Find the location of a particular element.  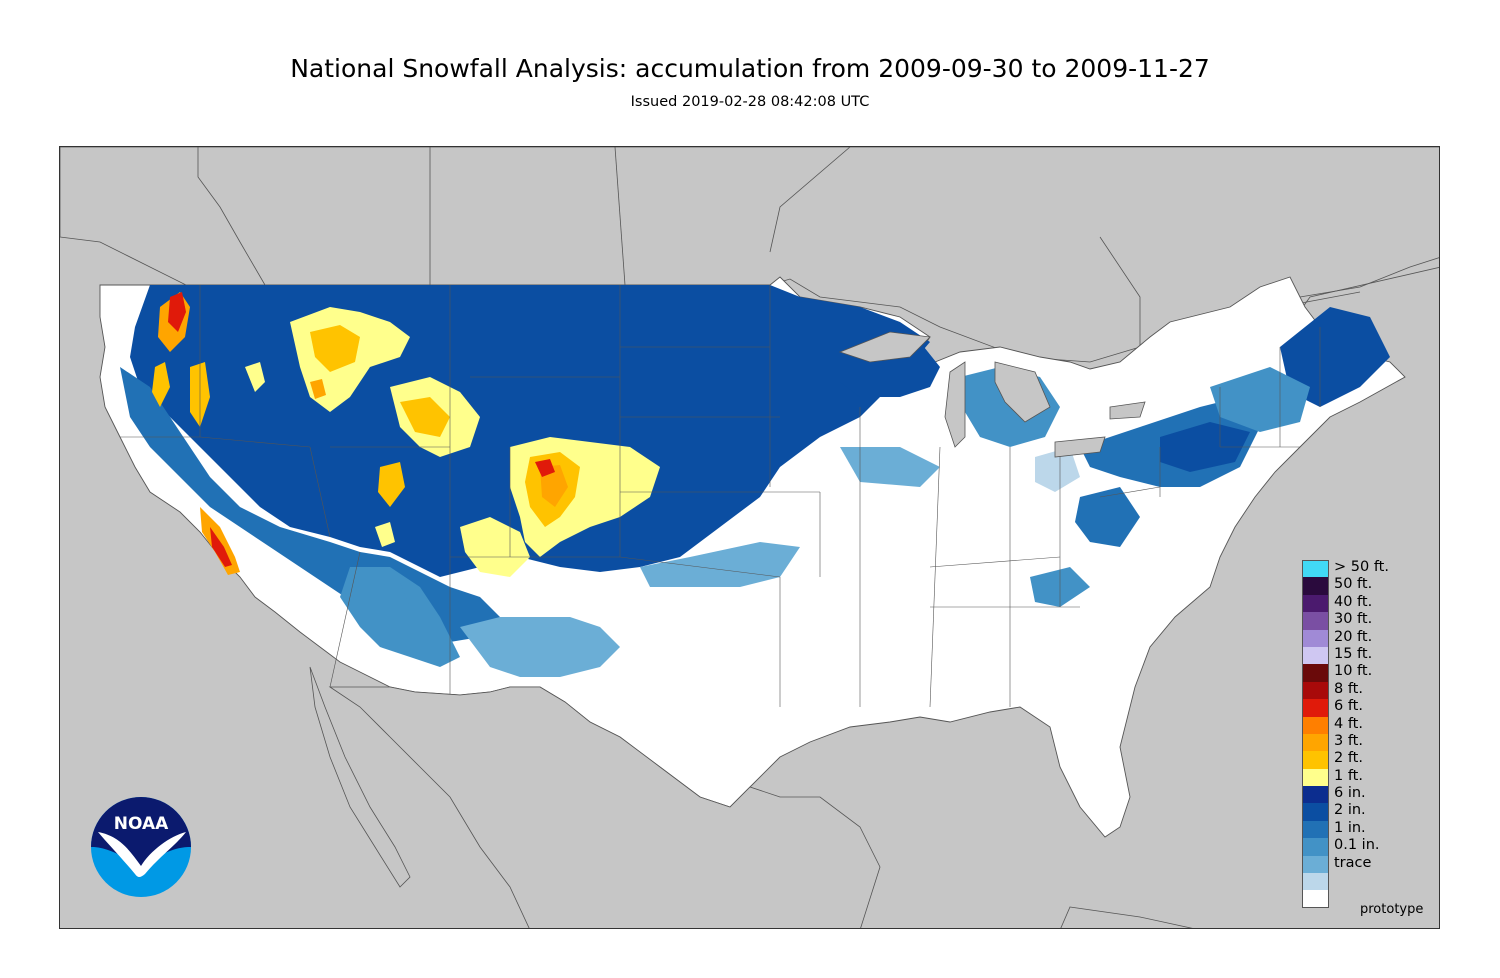

legend-label: 0.1 in. is located at coordinates (1357, 845).